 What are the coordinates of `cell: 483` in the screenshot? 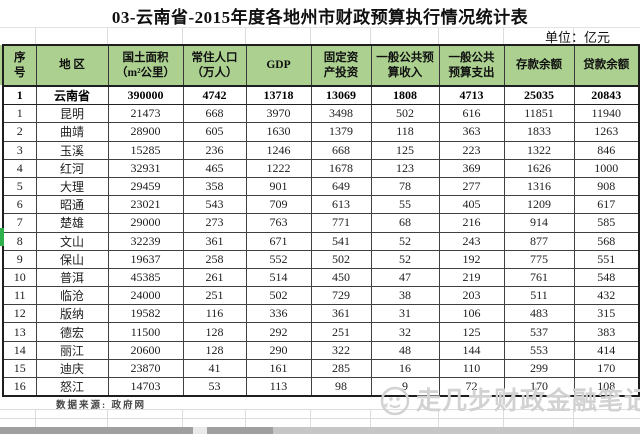 It's located at (539, 314).